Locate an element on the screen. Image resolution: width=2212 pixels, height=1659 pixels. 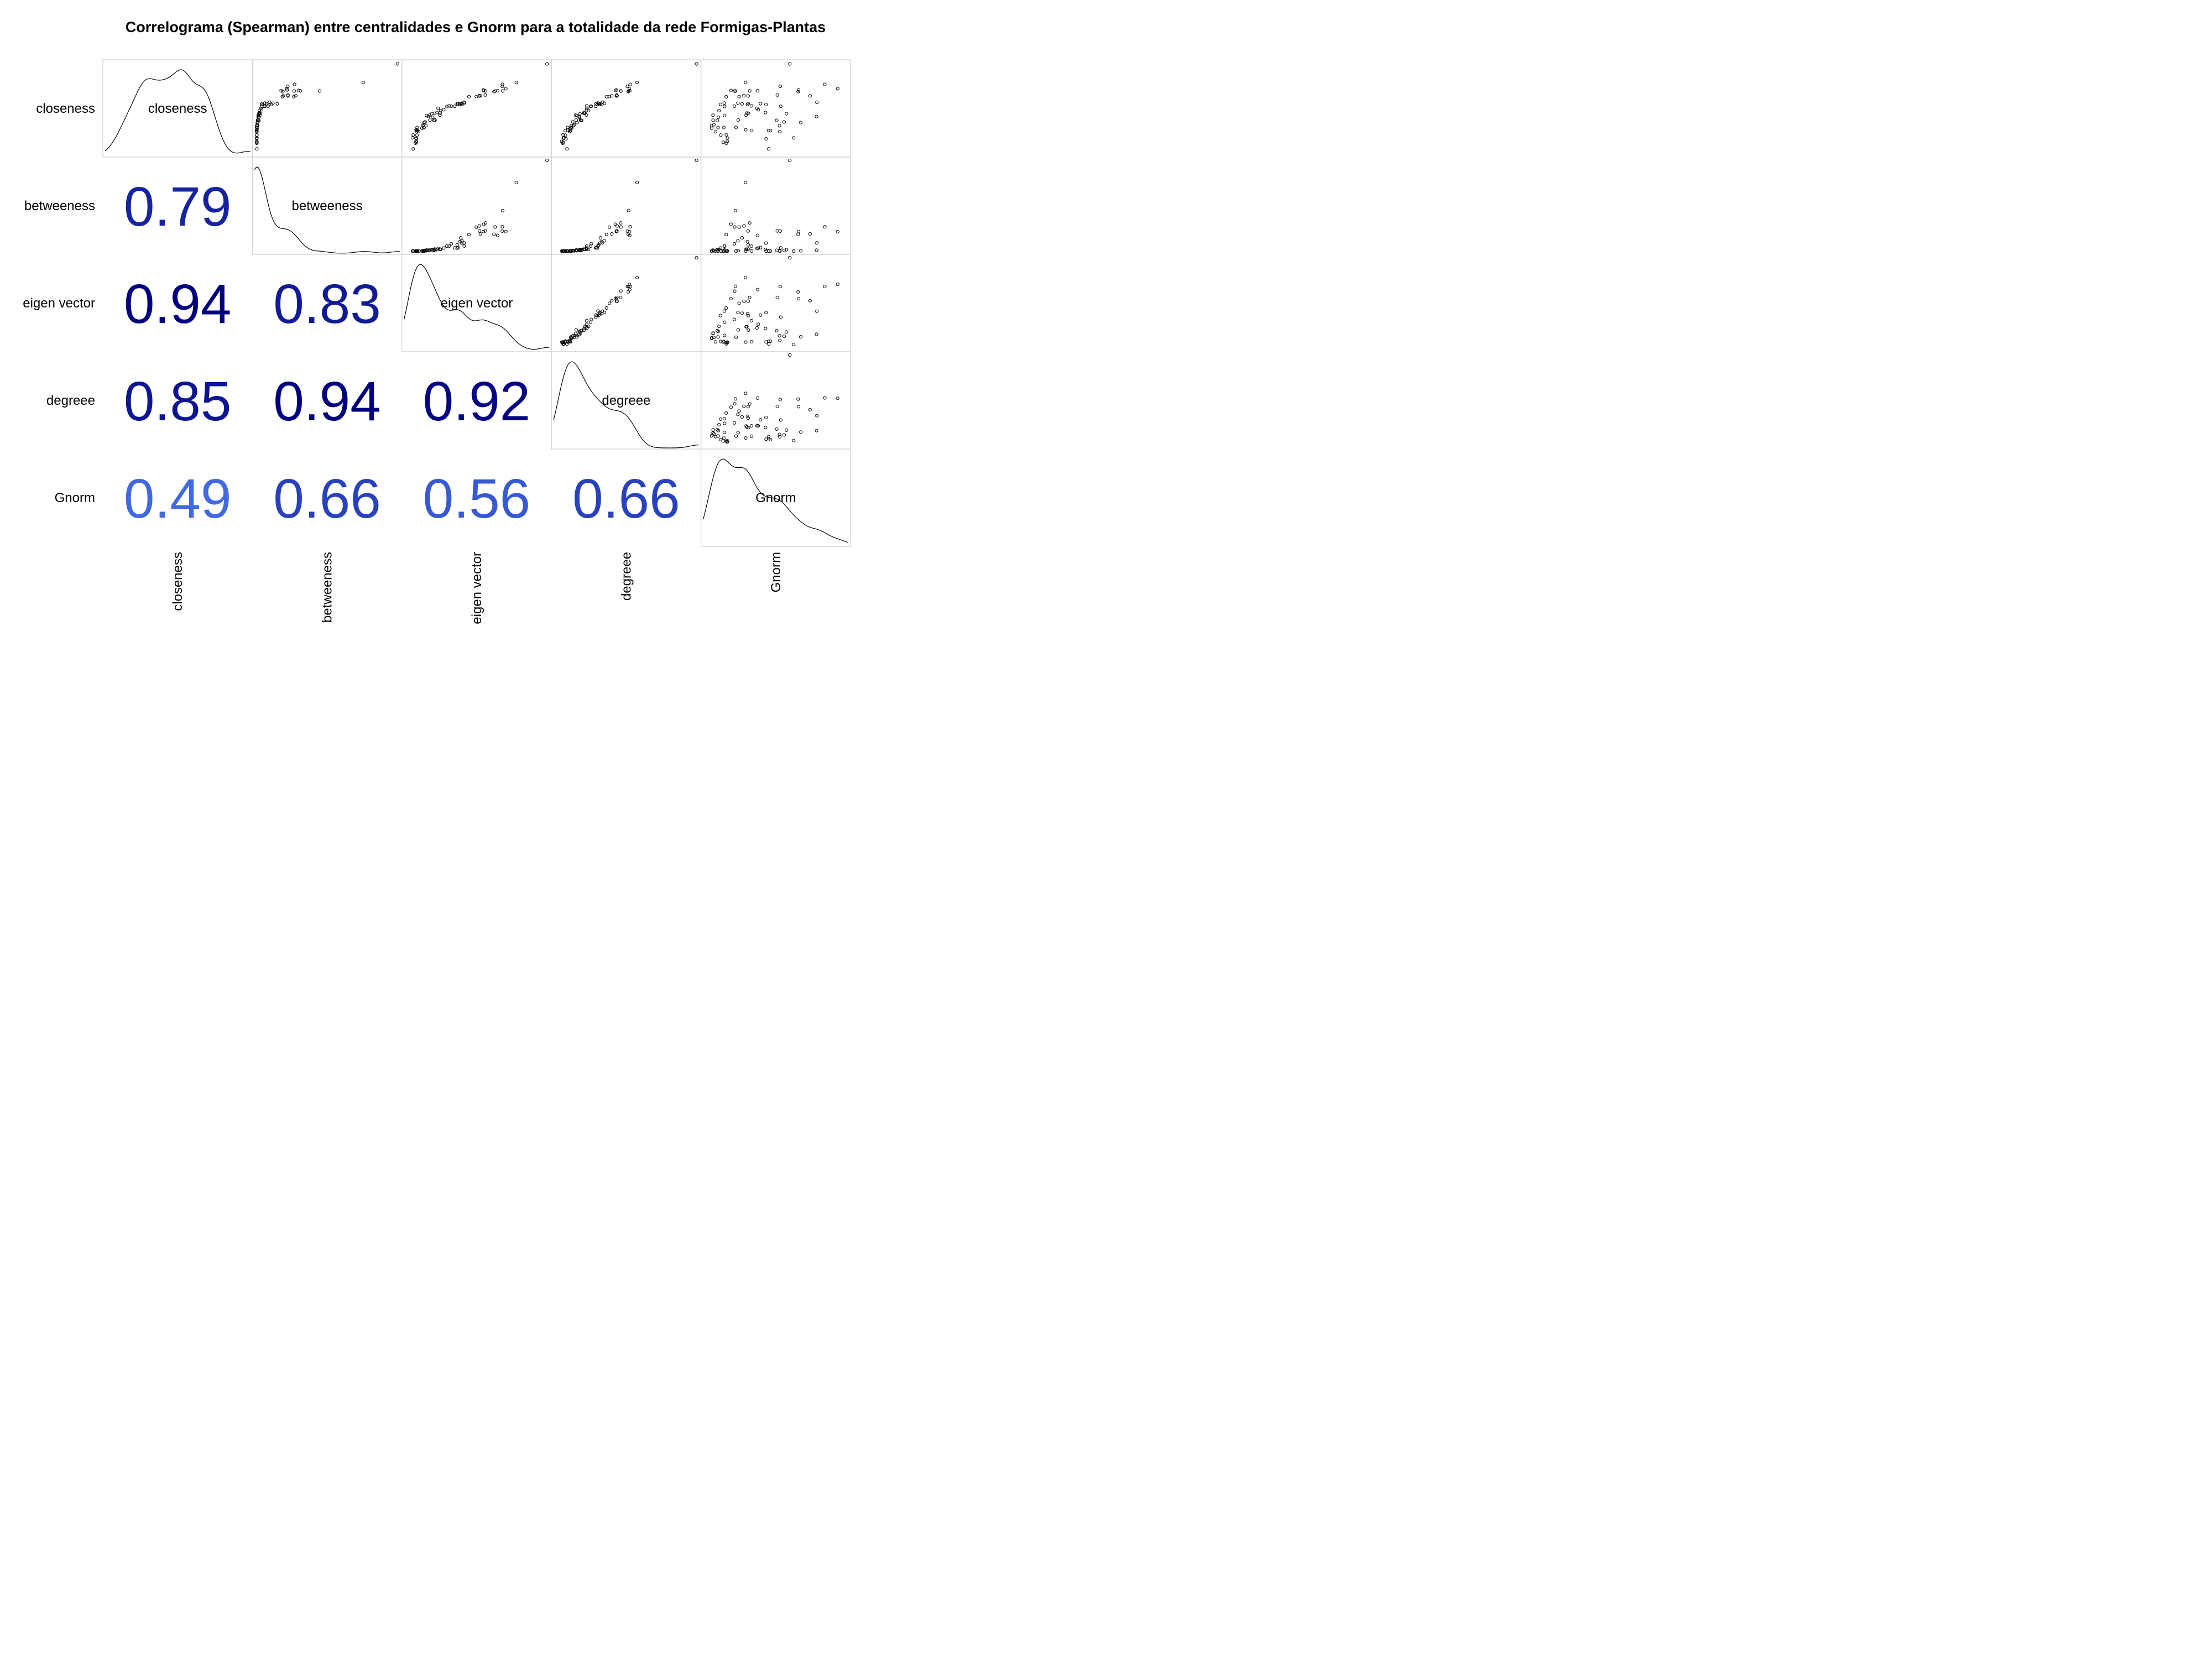
correlation-betweeness-closeness: 0.79 is located at coordinates (178, 207).